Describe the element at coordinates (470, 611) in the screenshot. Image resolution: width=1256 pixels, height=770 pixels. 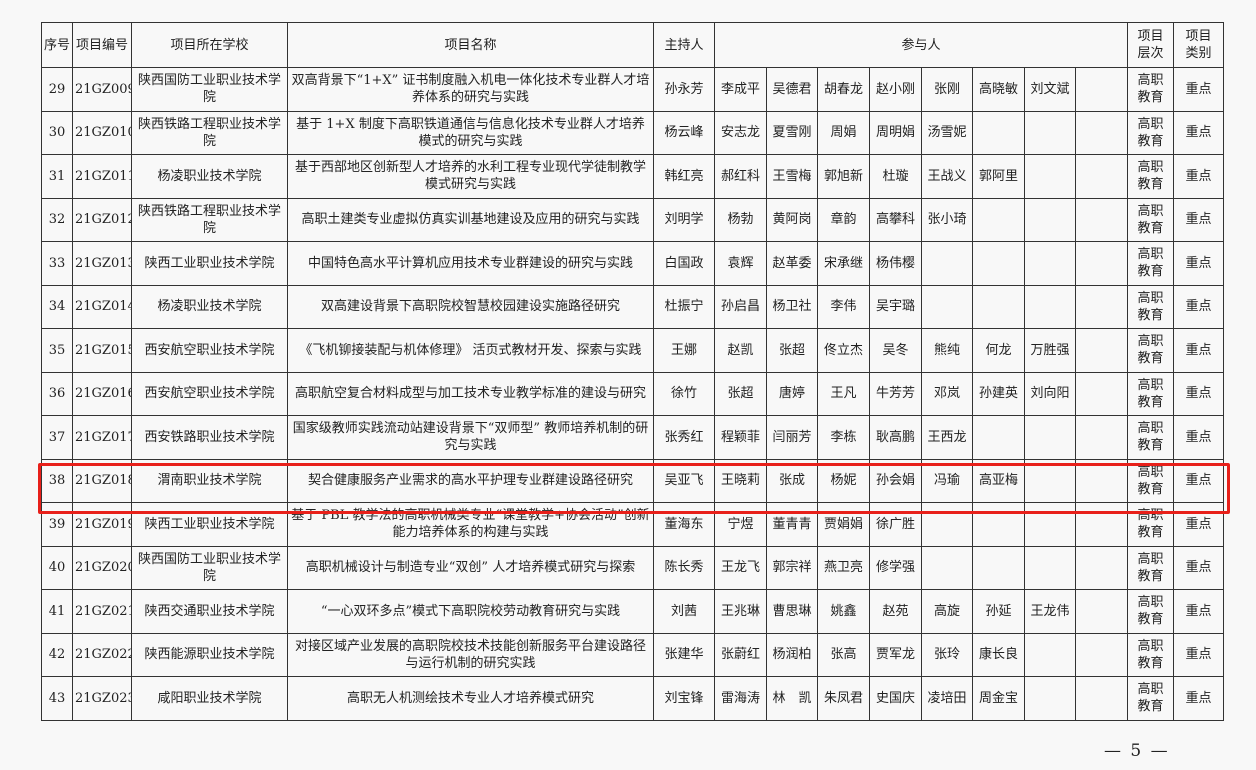
I see `cell-project-name: “一心双环多点”模式下高职院校劳动教育研究与实践` at that location.